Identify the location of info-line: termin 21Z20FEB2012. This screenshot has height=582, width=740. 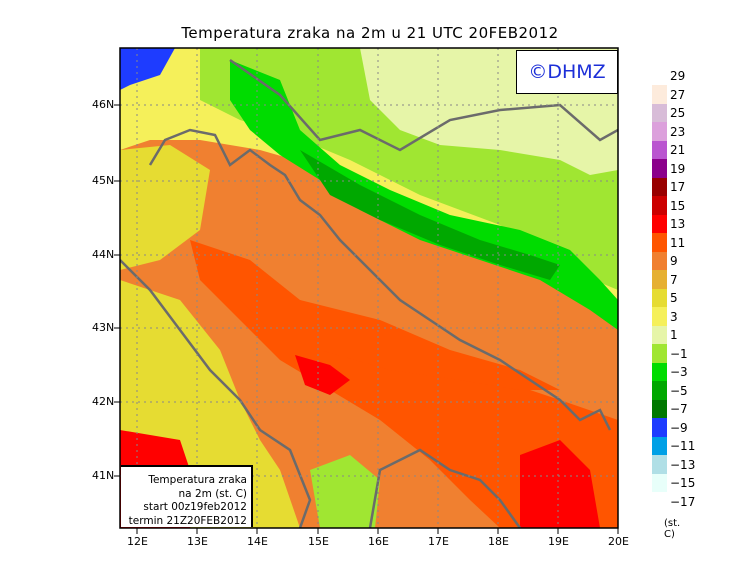
(187, 520).